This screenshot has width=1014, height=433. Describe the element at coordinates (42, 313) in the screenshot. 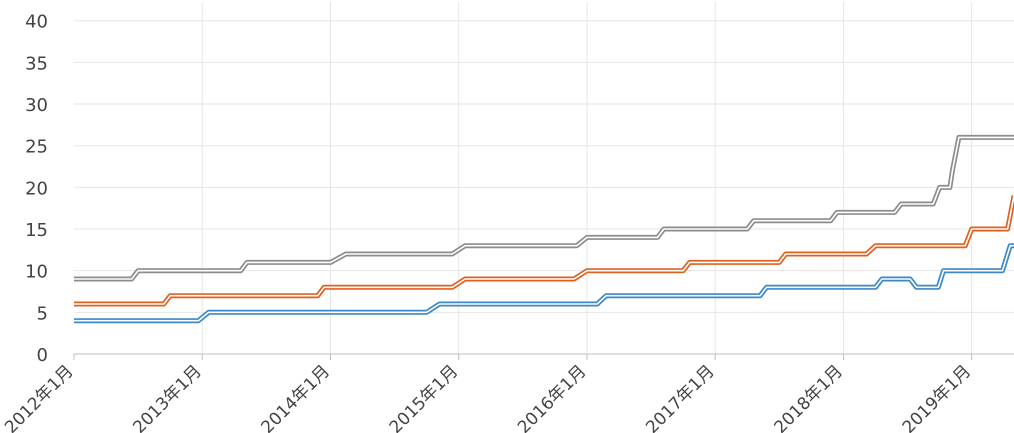

I see `y-tick-label: 5` at that location.